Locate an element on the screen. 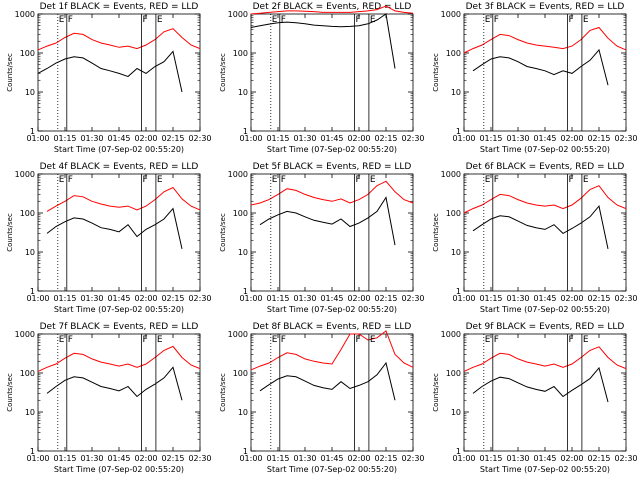 Image resolution: width=640 pixels, height=480 pixels. chart-title: Det 8f BLACK = Events, RED = LLD is located at coordinates (332, 327).